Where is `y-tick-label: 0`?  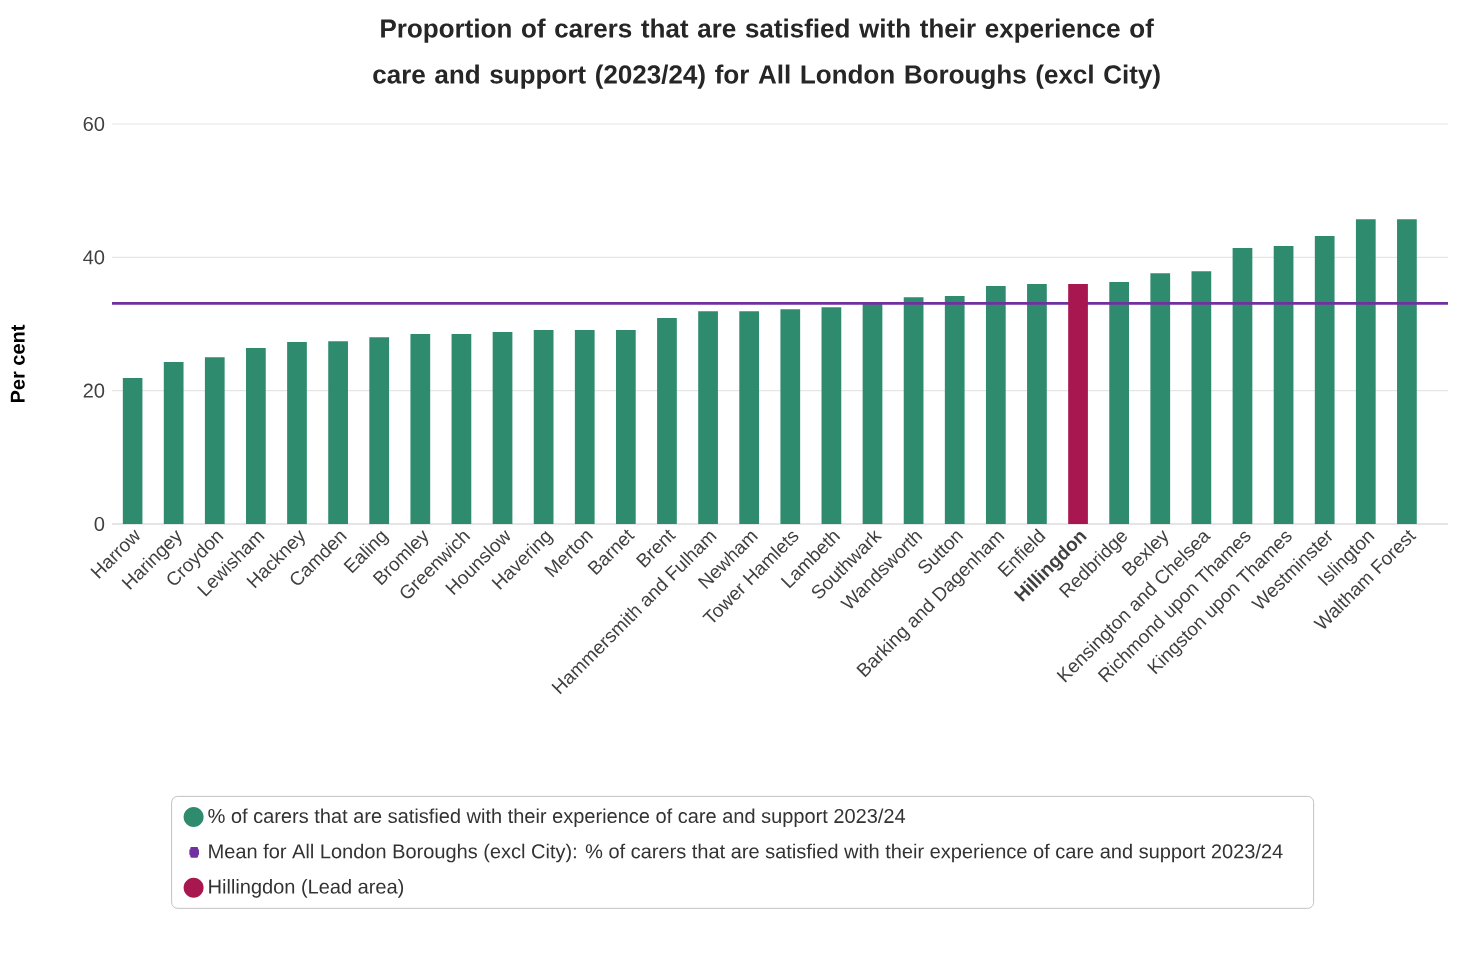
y-tick-label: 0 is located at coordinates (99, 524).